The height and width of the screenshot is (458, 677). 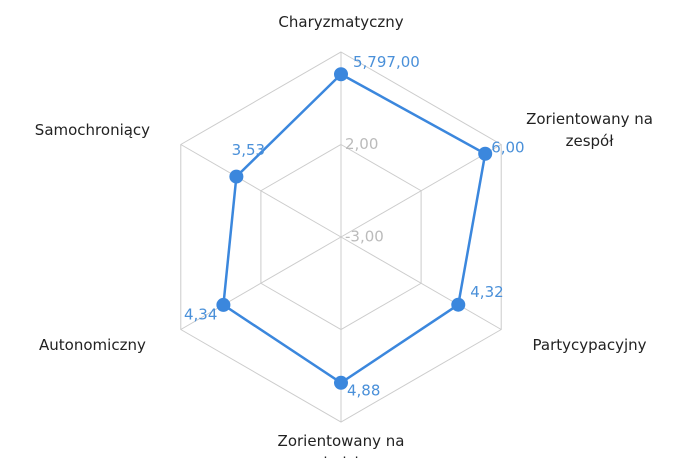 I want to click on value-label: 5,797,00, so click(x=386, y=62).